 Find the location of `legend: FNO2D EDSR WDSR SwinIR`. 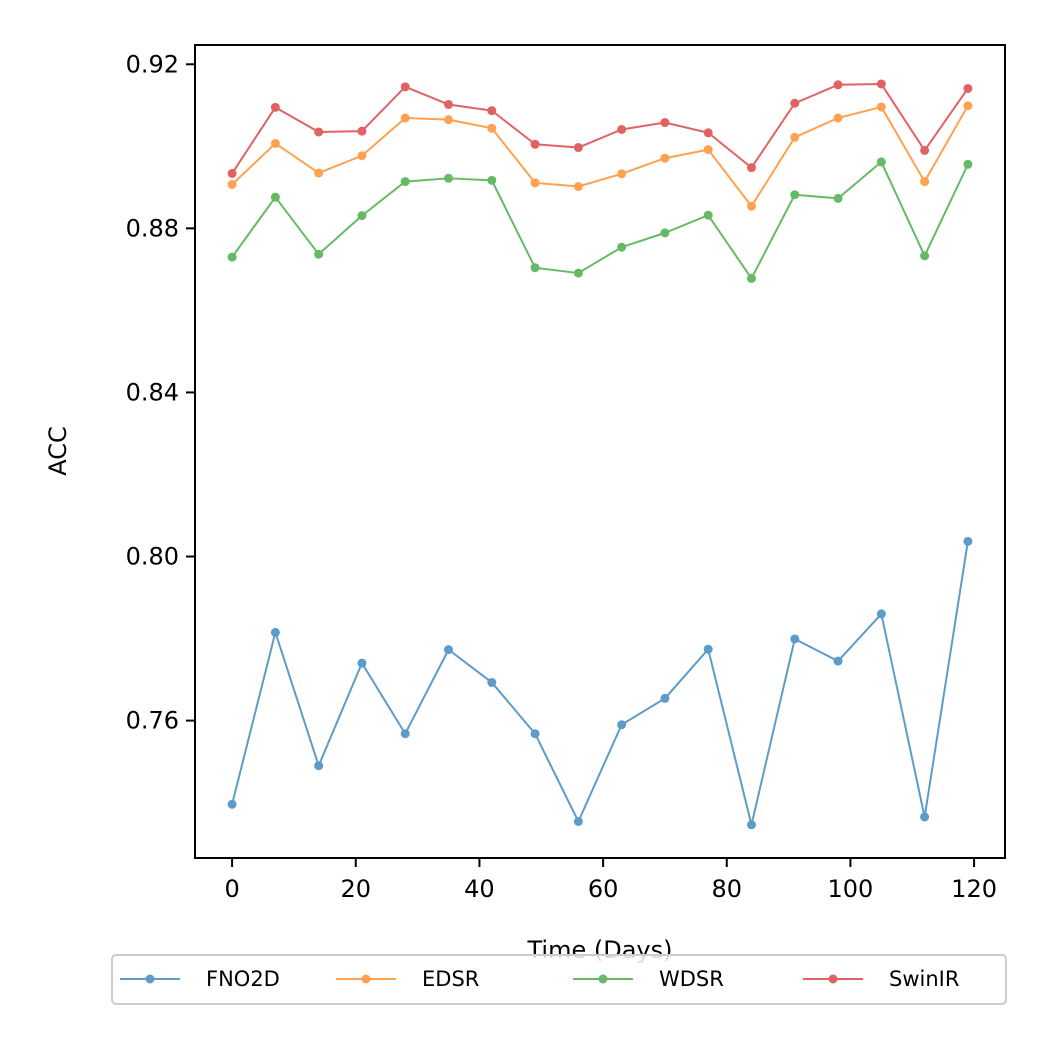

legend: FNO2D EDSR WDSR SwinIR is located at coordinates (559, 979).